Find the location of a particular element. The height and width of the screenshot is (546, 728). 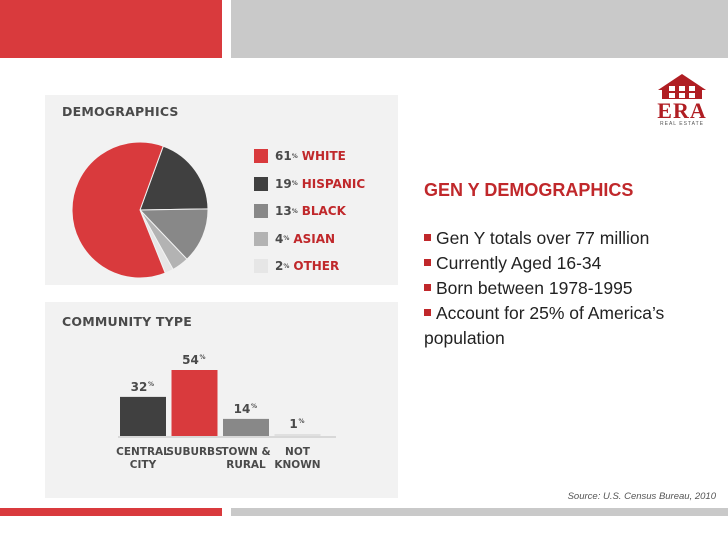

bar-category-label: NOT is located at coordinates (298, 452).